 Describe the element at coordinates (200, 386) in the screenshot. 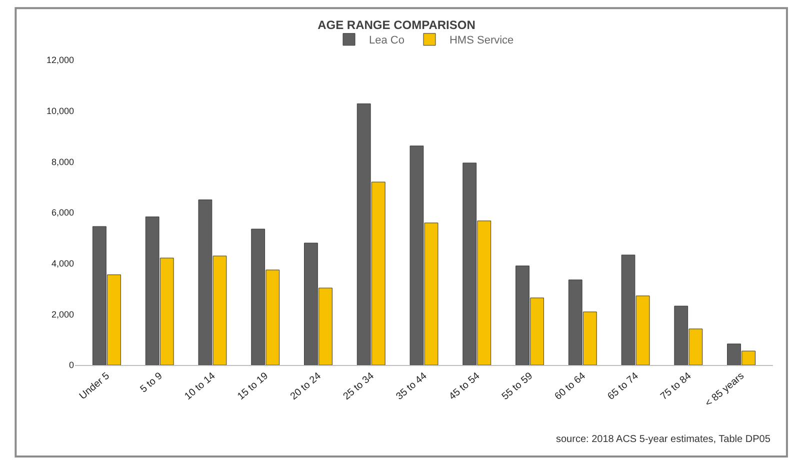

I see `x-tick-label: 10 to 14` at that location.